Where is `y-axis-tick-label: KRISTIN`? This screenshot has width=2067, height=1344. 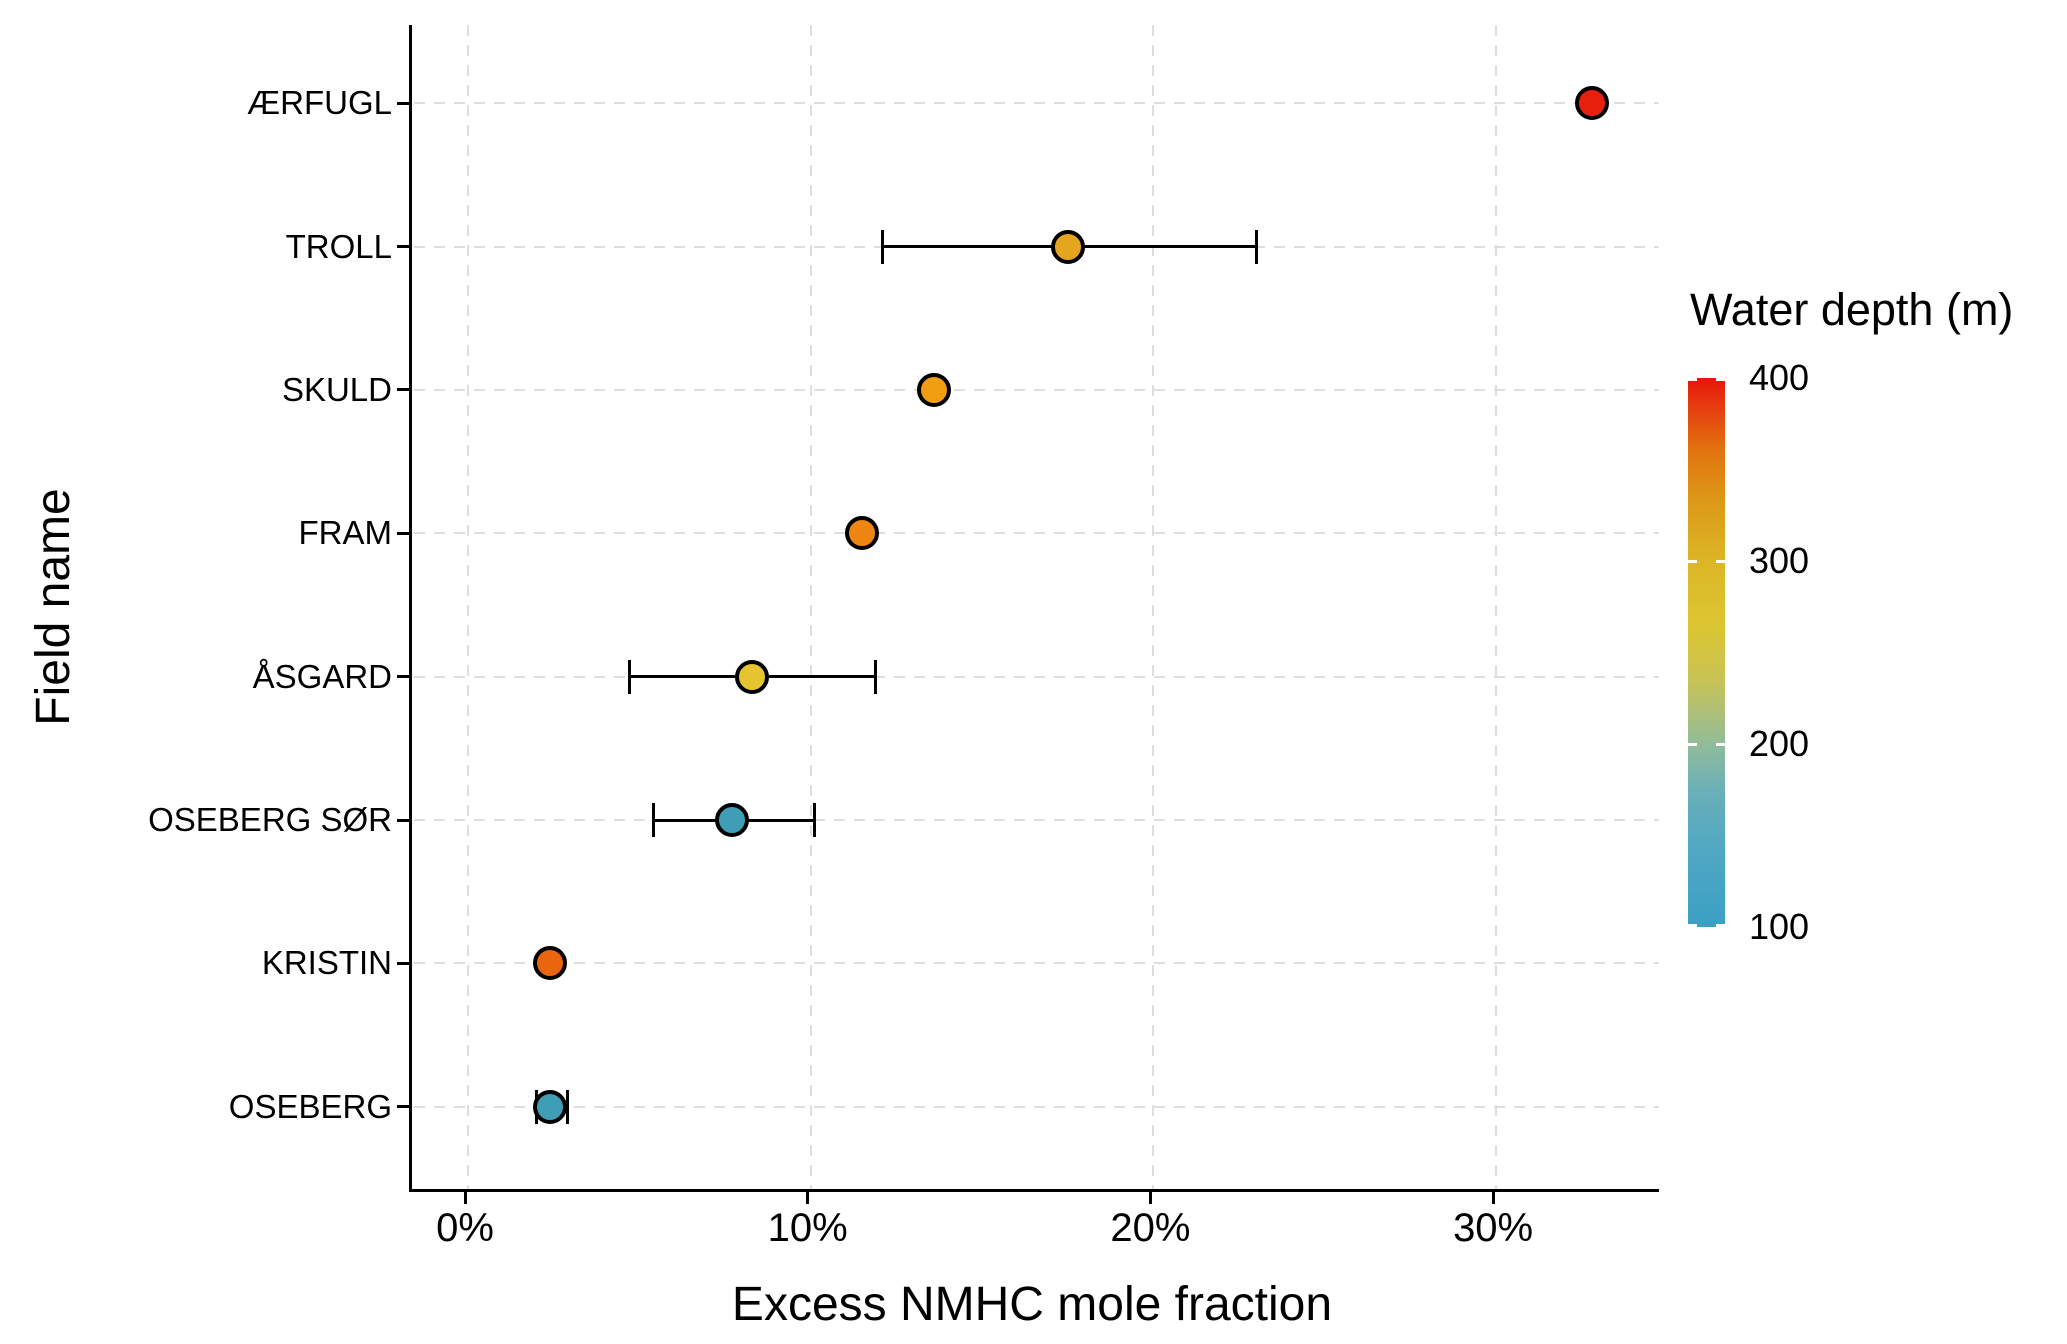
y-axis-tick-label: KRISTIN is located at coordinates (326, 963).